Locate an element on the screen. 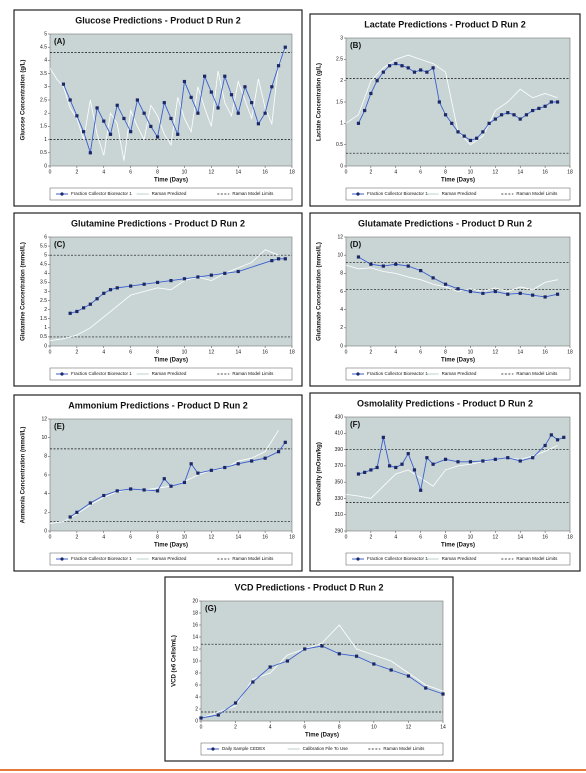  legend-label: Raman Predicted is located at coordinates (459, 193).